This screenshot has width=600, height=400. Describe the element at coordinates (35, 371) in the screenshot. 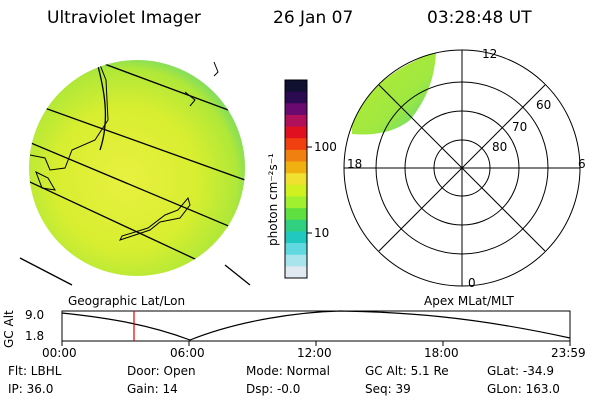

I see `filter-info: Flt: LBHL` at that location.